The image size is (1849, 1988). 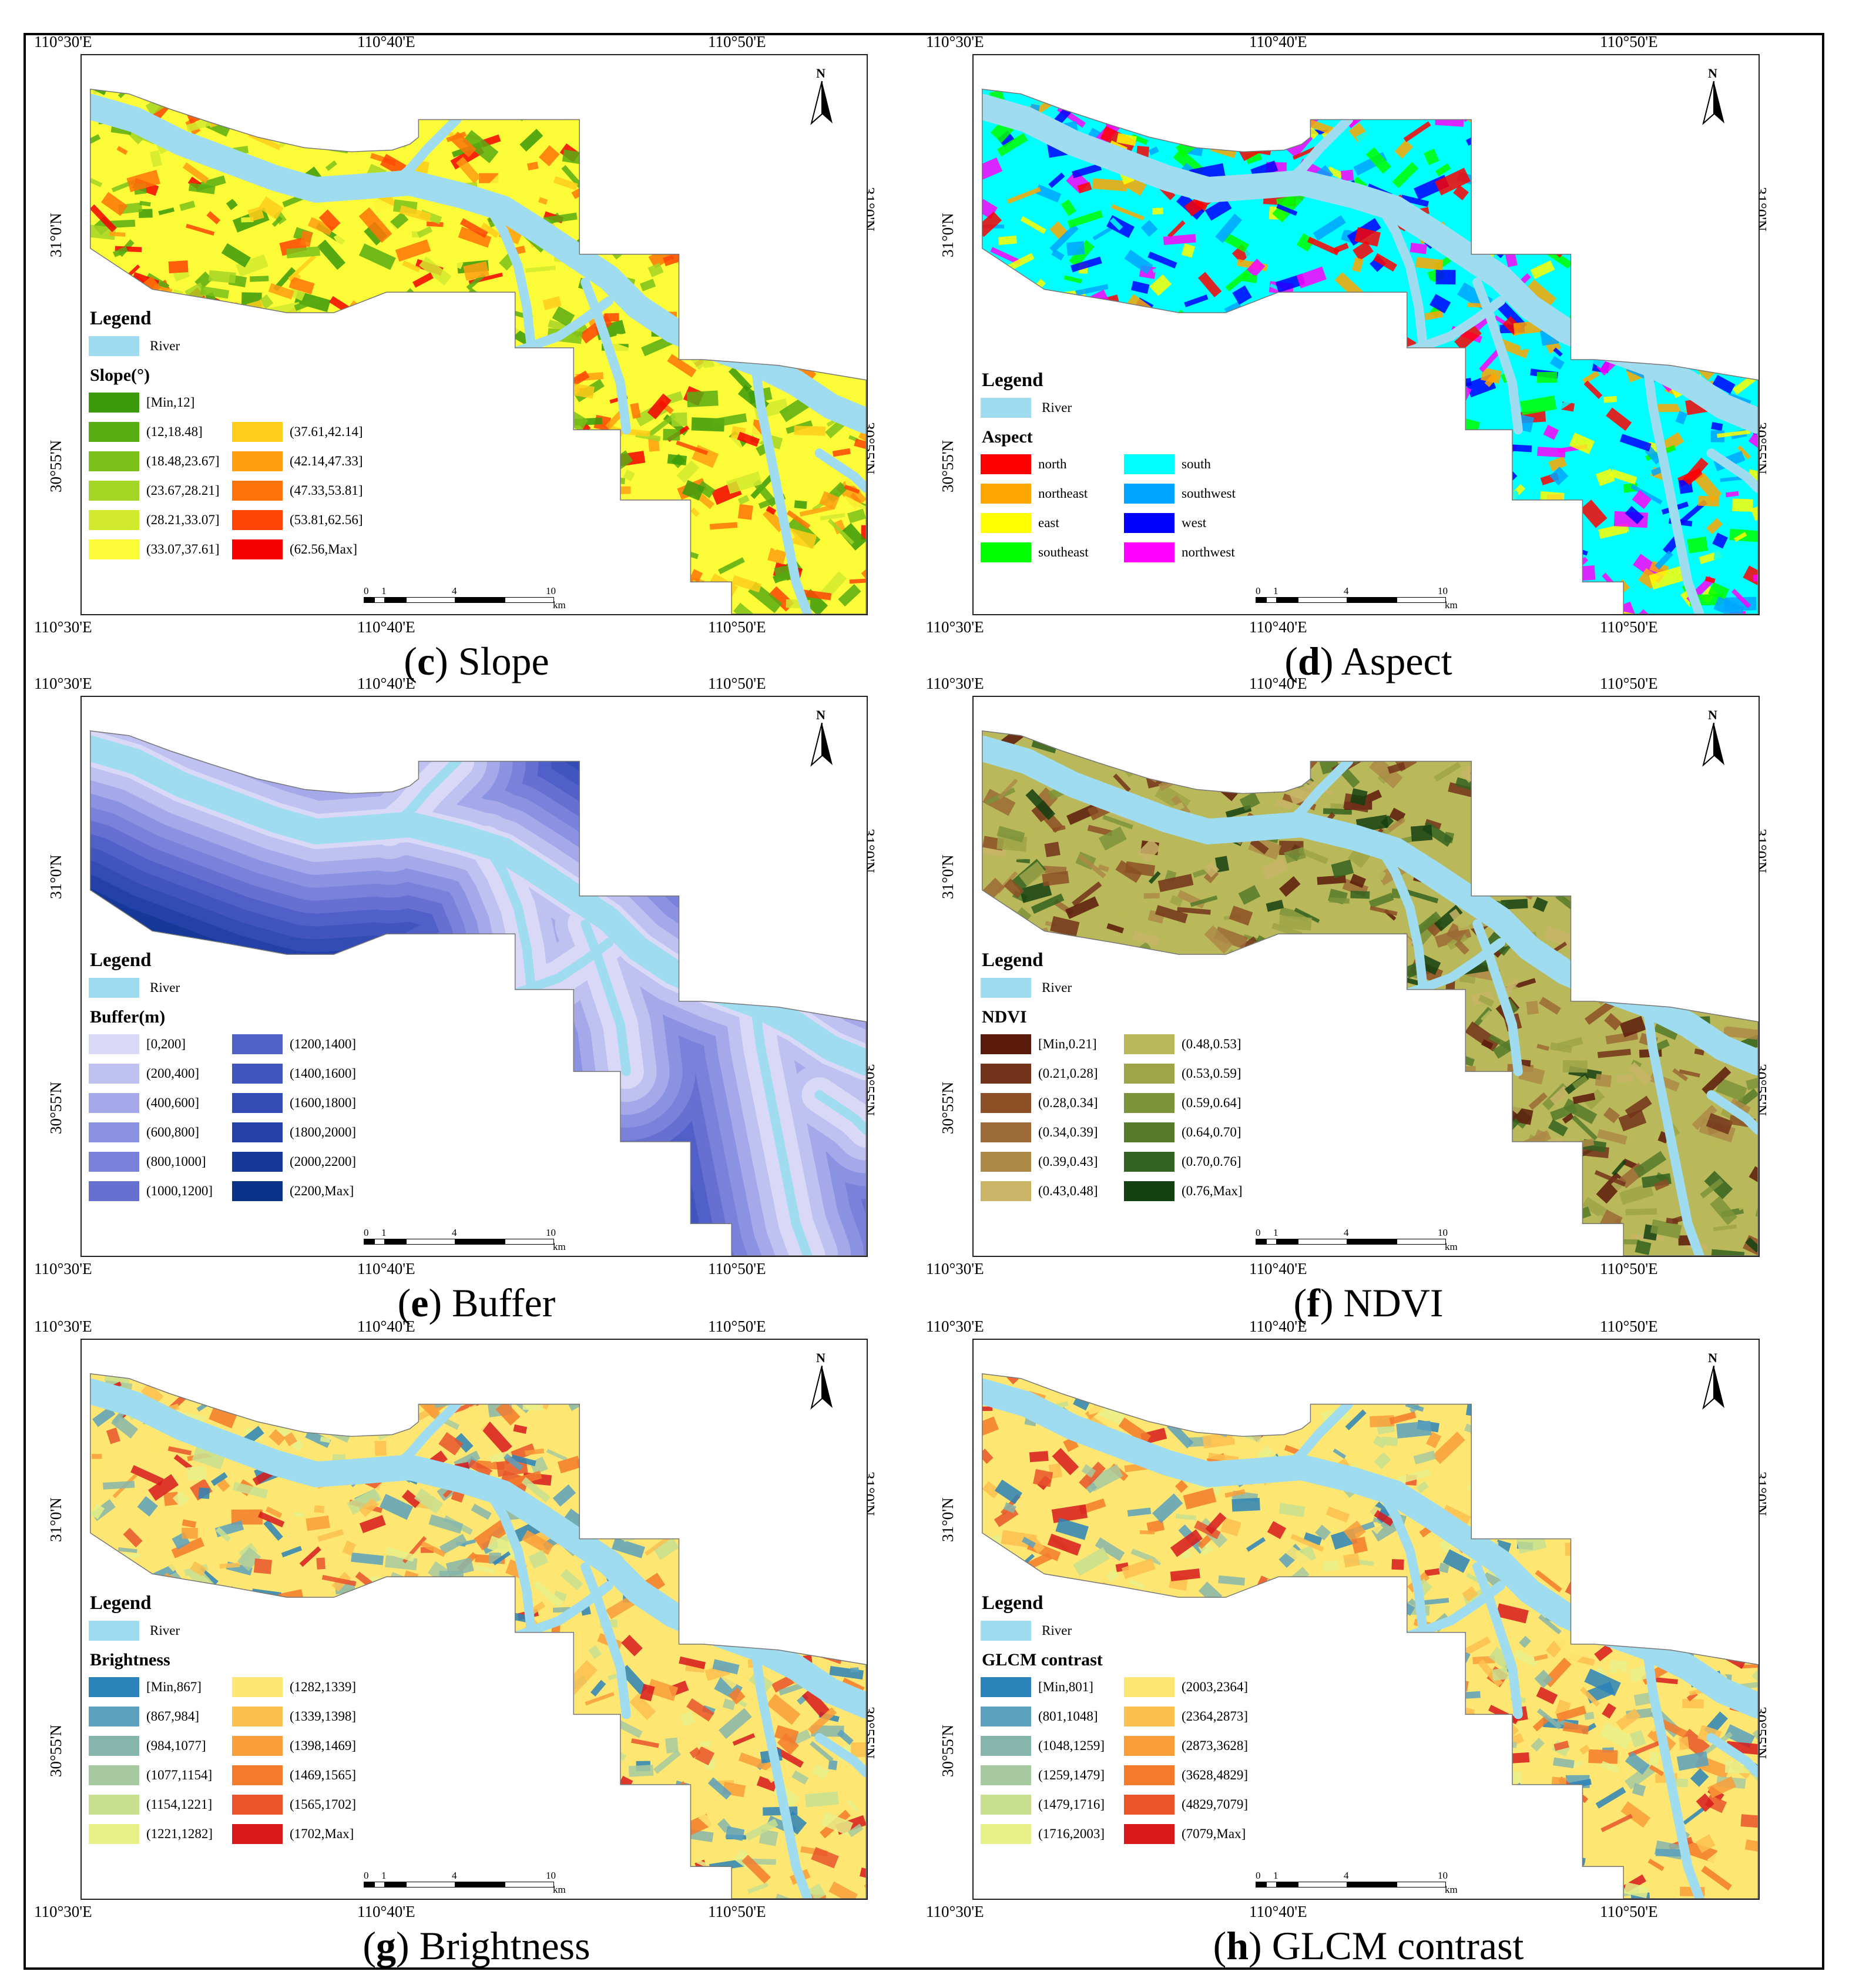 What do you see at coordinates (171, 402) in the screenshot?
I see `legend-label: [Min,12]` at bounding box center [171, 402].